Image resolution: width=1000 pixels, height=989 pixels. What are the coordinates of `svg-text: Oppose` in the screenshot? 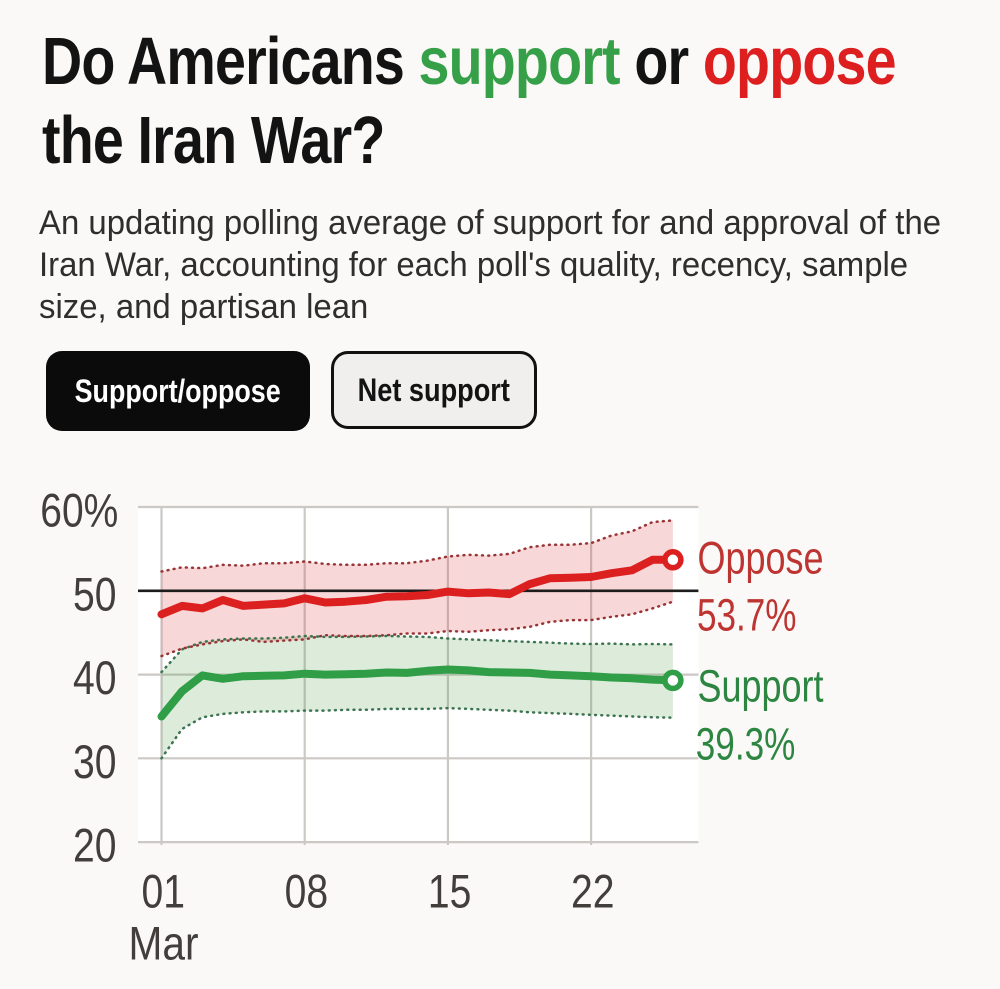 It's located at (761, 558).